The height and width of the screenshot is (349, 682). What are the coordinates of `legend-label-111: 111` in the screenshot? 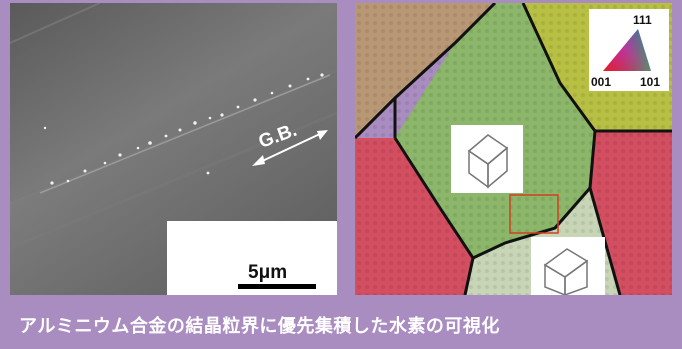 It's located at (642, 20).